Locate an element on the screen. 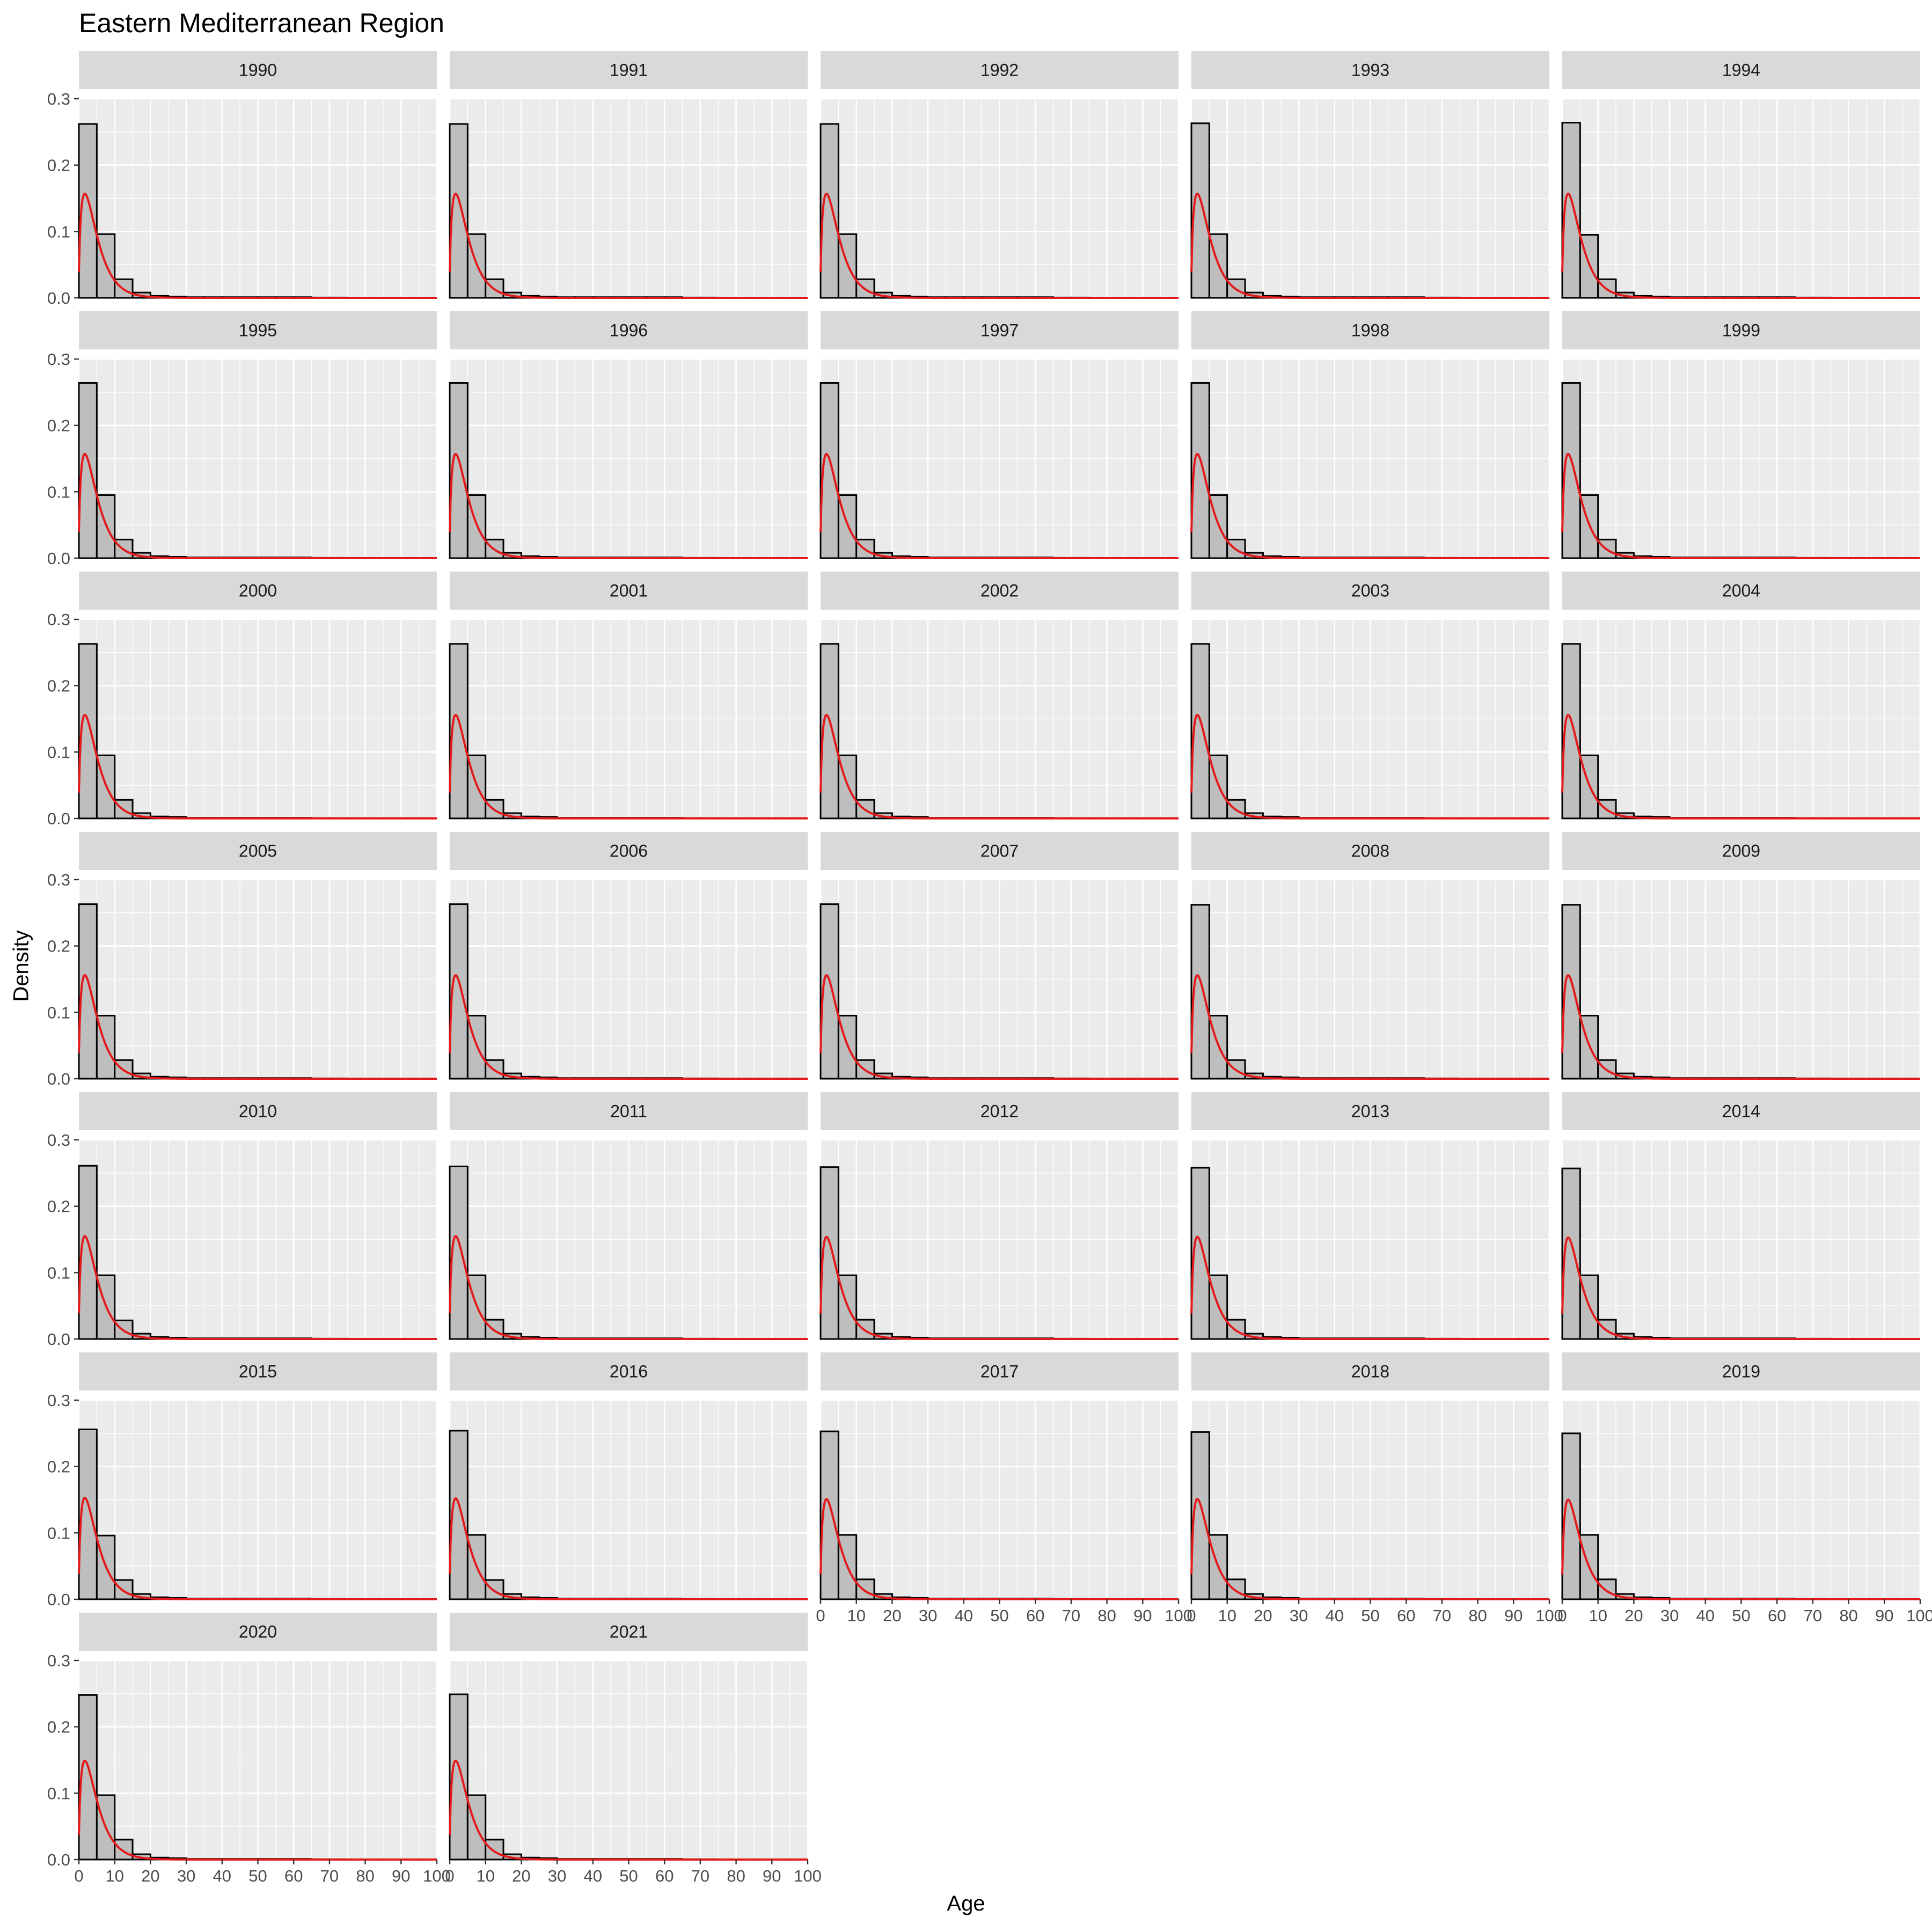 Image resolution: width=1932 pixels, height=1932 pixels. facet-panel-2020: 2020 0.0 0.1 0.2 0.3 0 10 20 30 40 50 60 70 80 90 100 is located at coordinates (249, 1749).